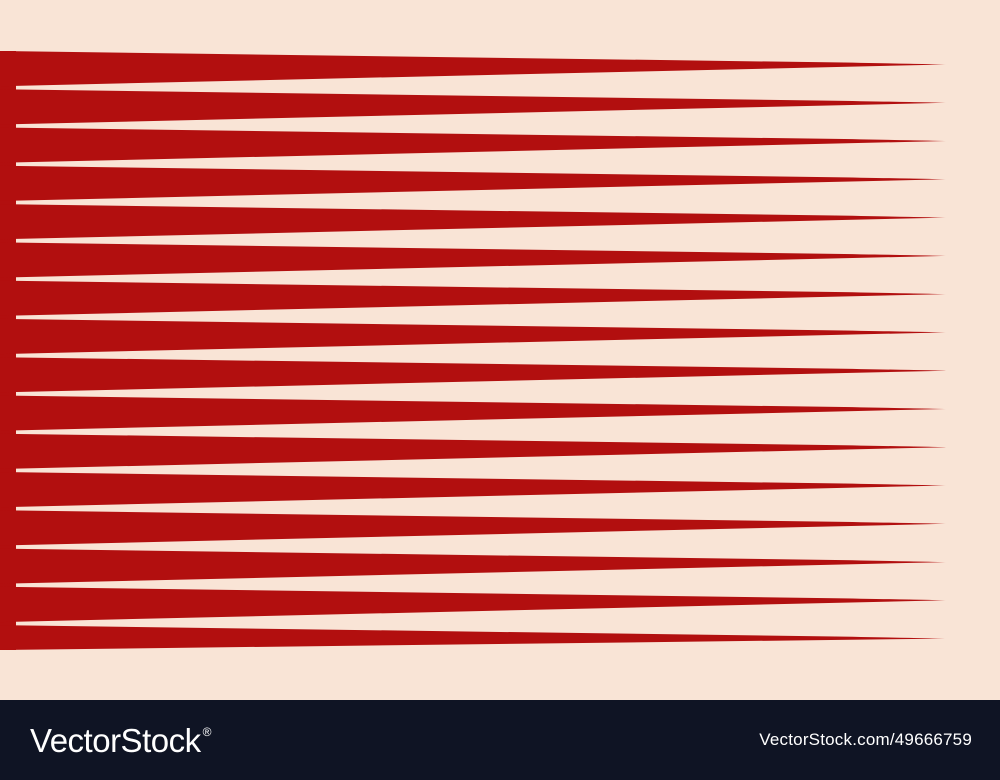 This screenshot has height=780, width=1000. I want to click on watermark-footer: VectorStock ® VectorStock.com/49666759, so click(500, 740).